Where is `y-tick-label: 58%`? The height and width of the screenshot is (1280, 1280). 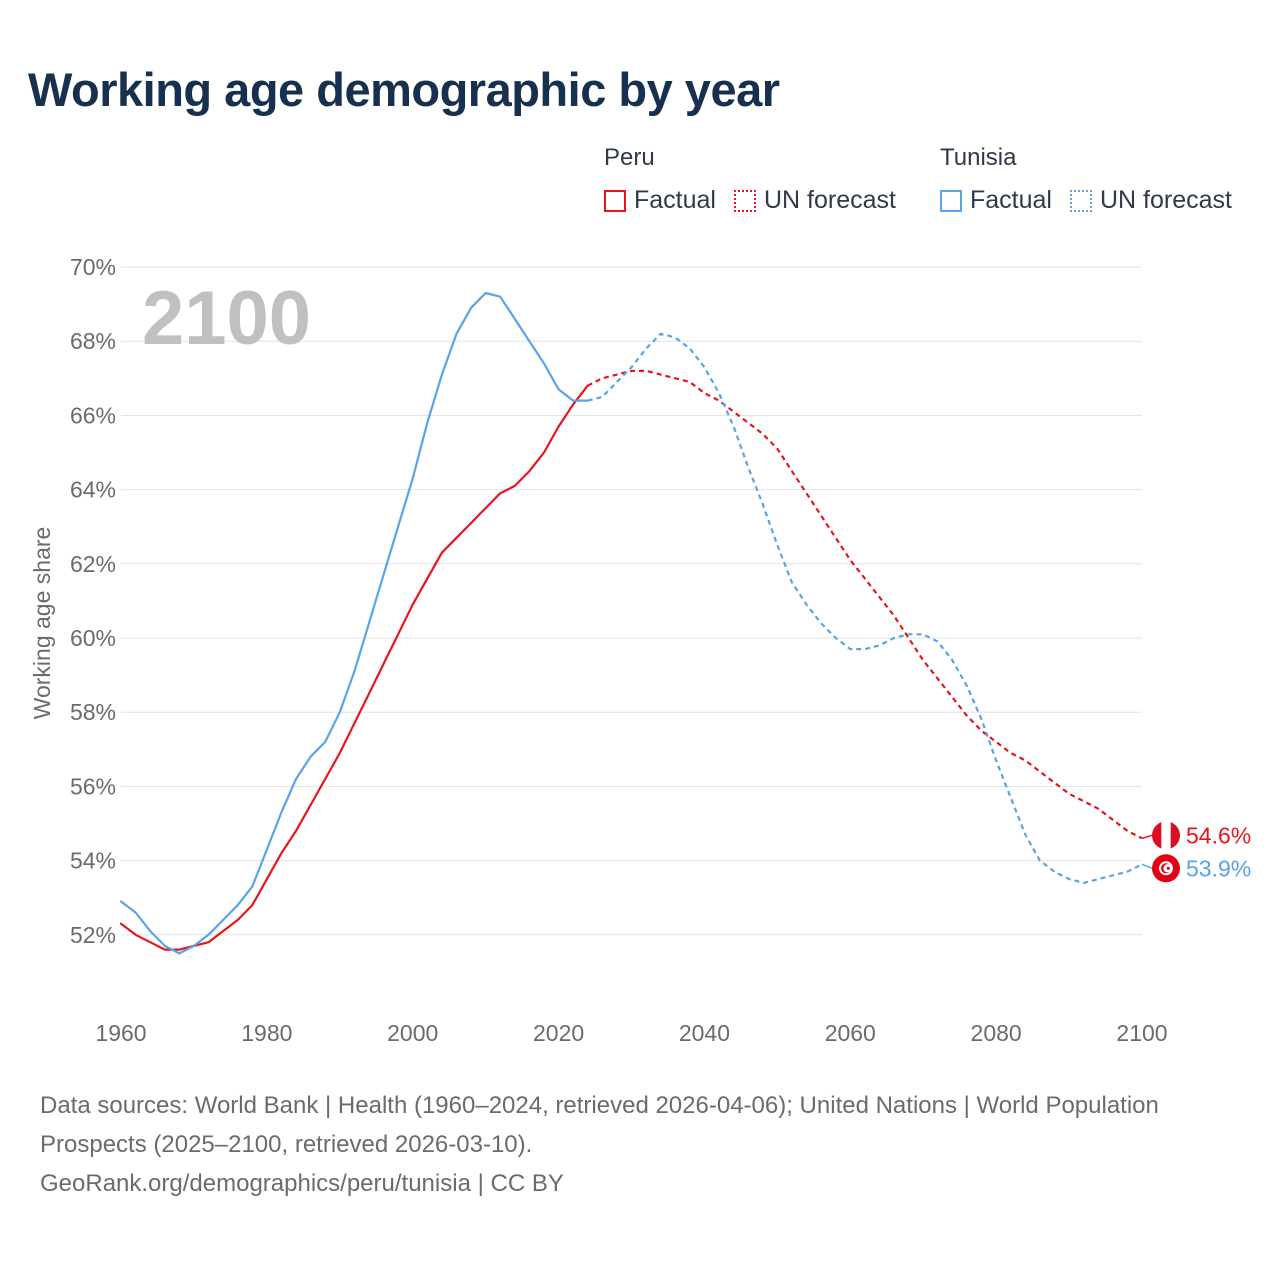
y-tick-label: 58% is located at coordinates (93, 712).